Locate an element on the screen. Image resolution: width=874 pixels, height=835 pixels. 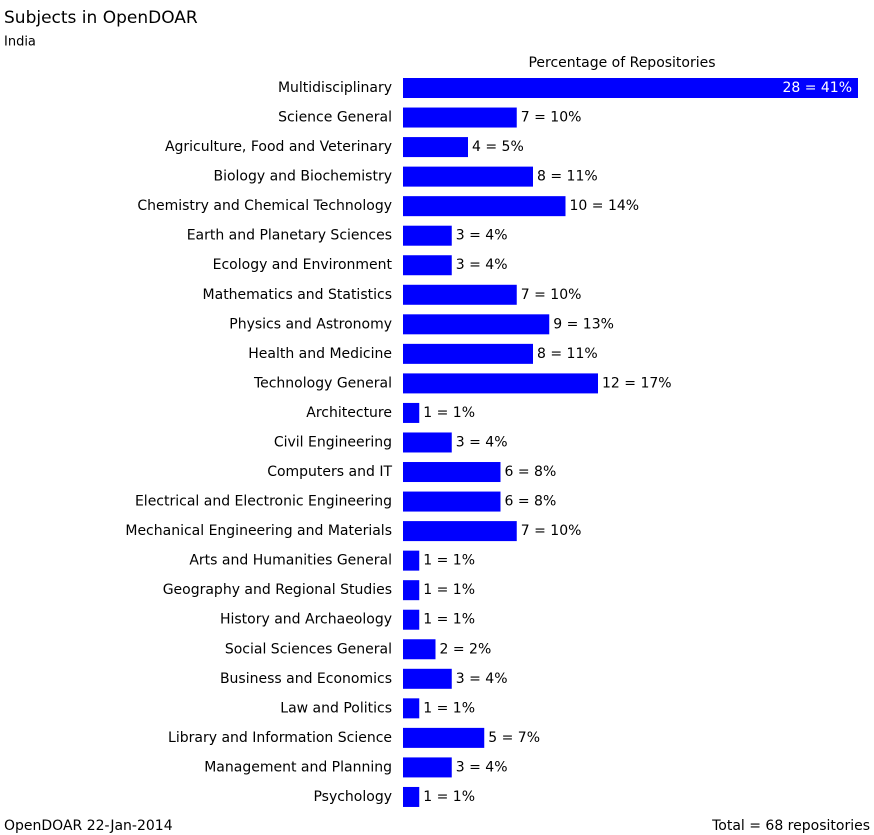
value-label: 12 = 17% is located at coordinates (637, 383).